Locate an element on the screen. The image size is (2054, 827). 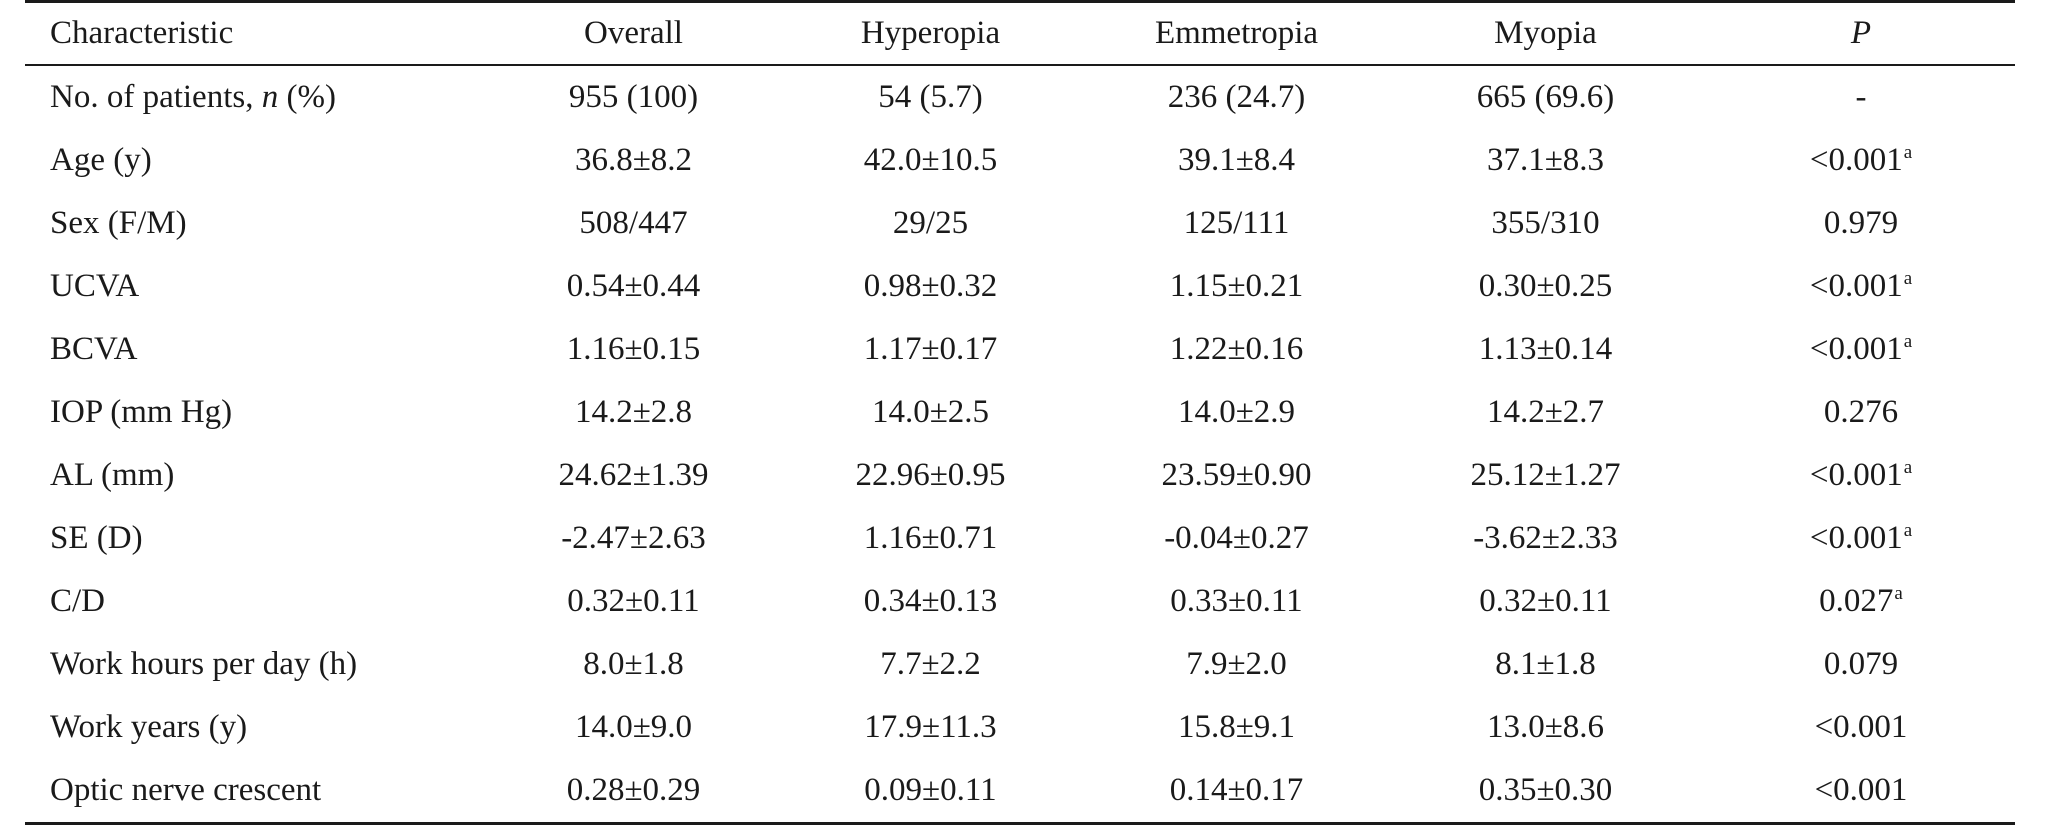
myopia-cell-value: 0.35±0.30 is located at coordinates (1545, 790).